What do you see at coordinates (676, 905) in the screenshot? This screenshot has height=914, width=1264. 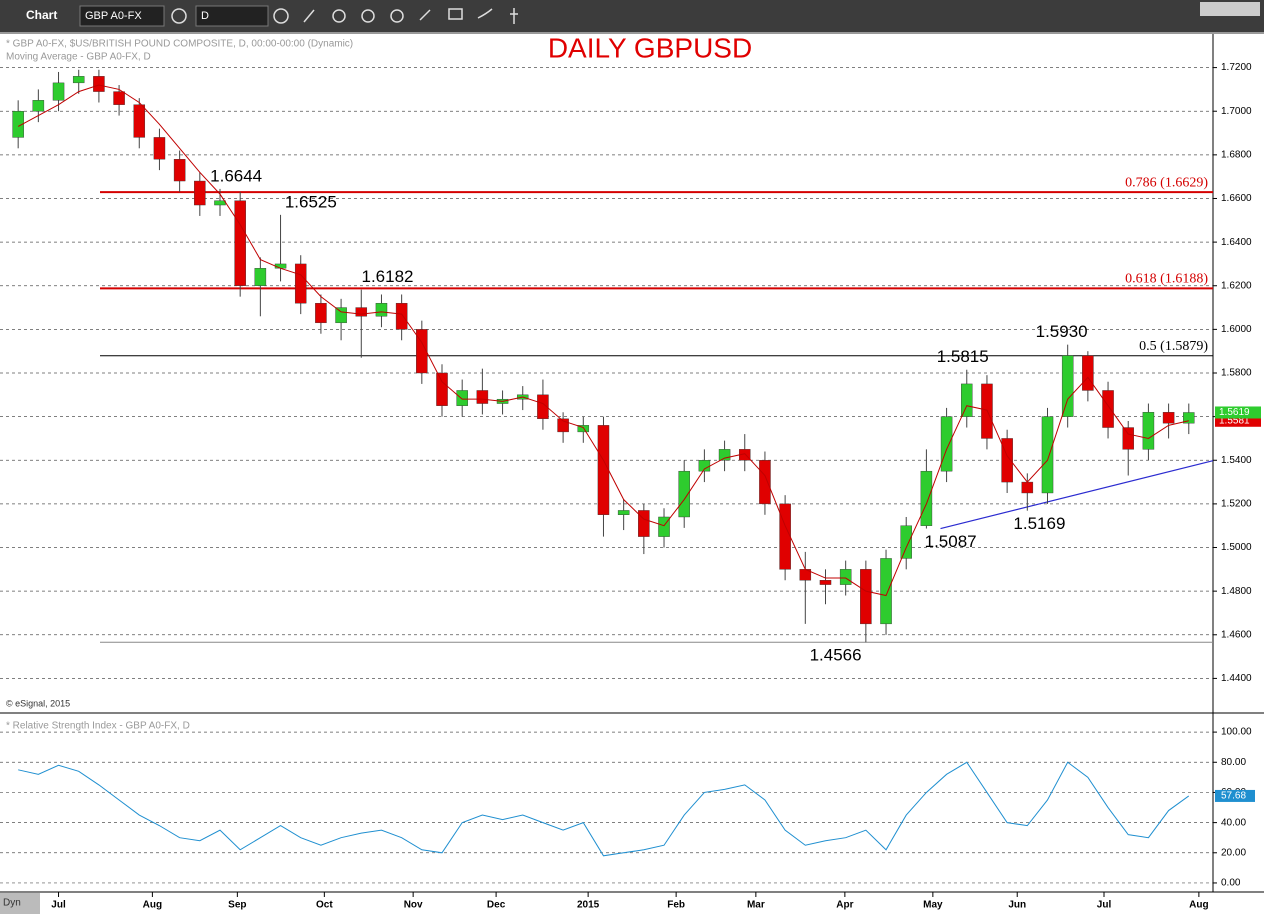 I see `x-tick-label: Feb` at bounding box center [676, 905].